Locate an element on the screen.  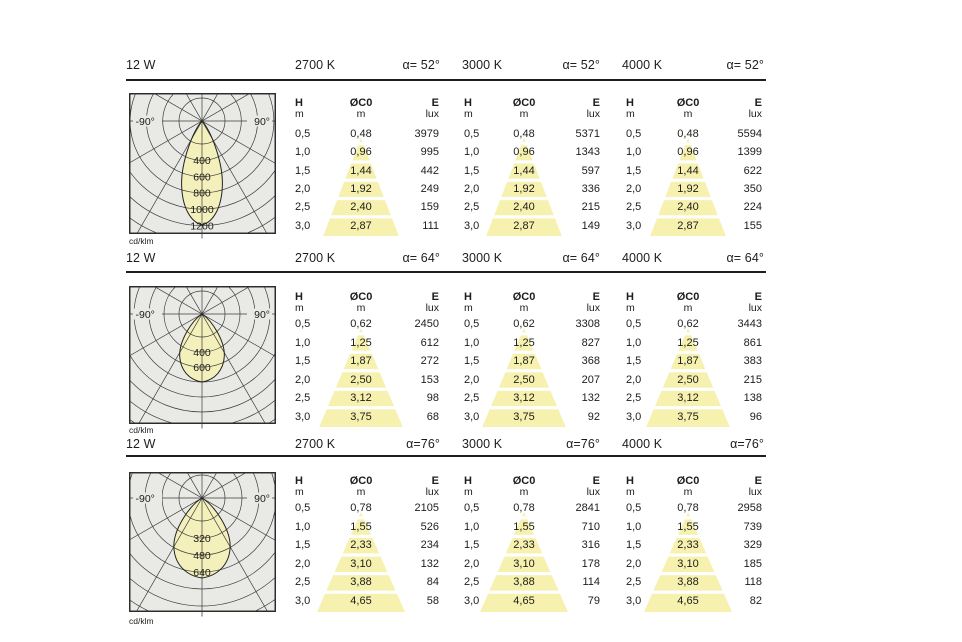
cell-illuminance: 622 is located at coordinates (752, 170).